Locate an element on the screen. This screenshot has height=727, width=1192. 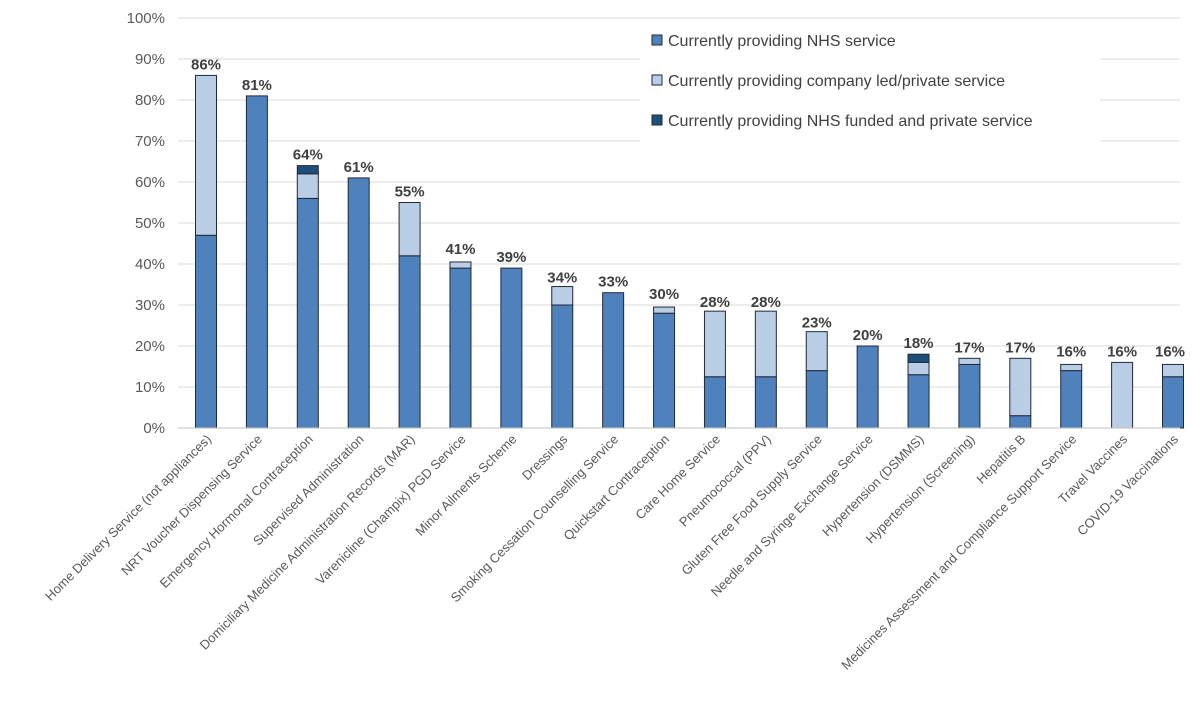
y-axis-tick-labels: 0% 10% 20% 30% 40% 50% 60% 70% 80% 90% 100% is located at coordinates (146, 223).